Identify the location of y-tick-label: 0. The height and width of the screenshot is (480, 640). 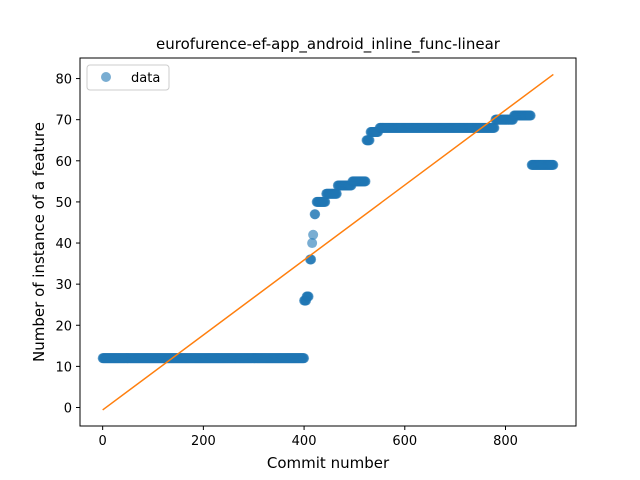
(68, 408).